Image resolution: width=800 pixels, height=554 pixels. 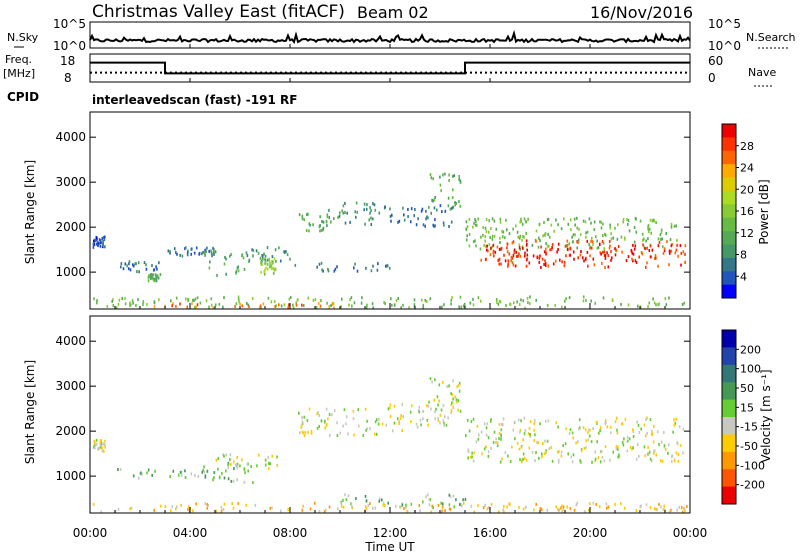 What do you see at coordinates (729, 356) in the screenshot?
I see `velocity-colorbar-segment` at bounding box center [729, 356].